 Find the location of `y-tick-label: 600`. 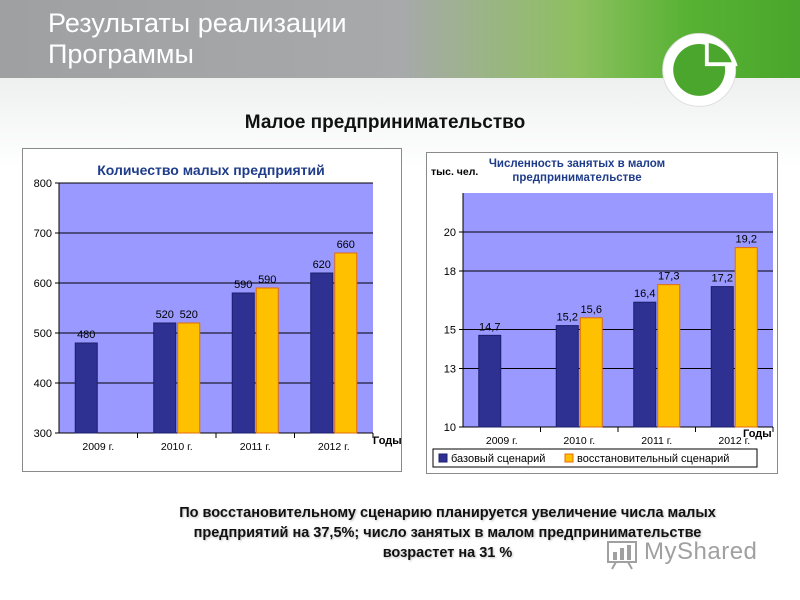

y-tick-label: 600 is located at coordinates (43, 284).